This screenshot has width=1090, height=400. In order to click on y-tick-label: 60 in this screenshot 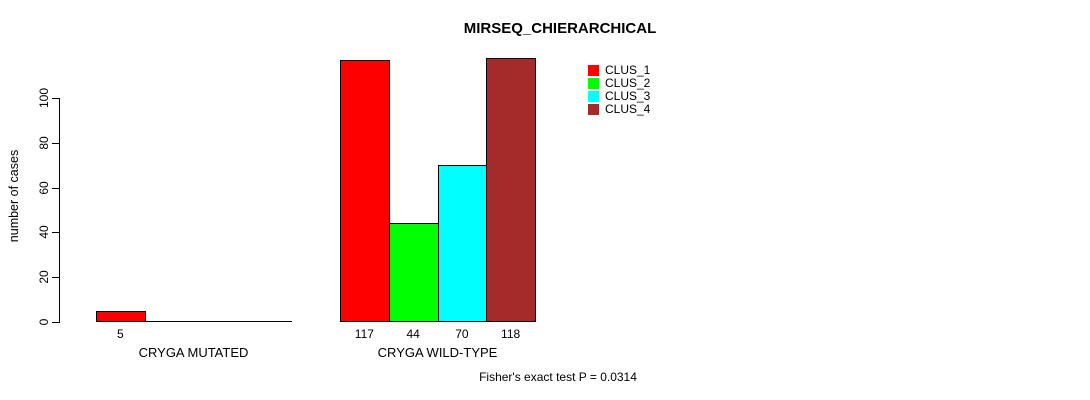, I will do `click(44, 187)`.